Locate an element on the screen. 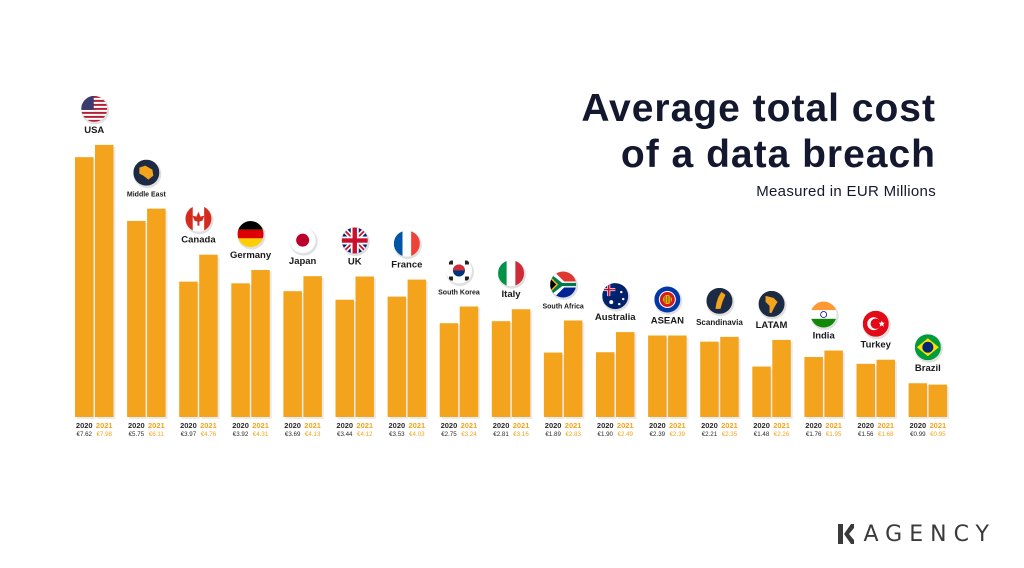  category-label: Brazil is located at coordinates (928, 368).